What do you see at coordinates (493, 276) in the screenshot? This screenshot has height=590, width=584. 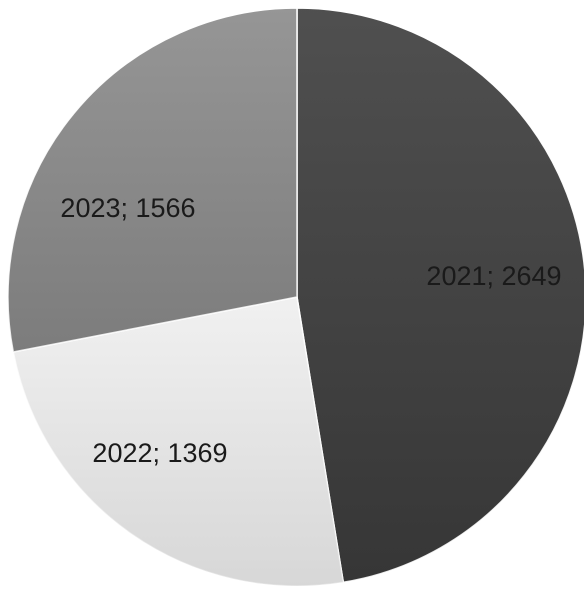 I see `slice-label-2021: 2021; 2649` at bounding box center [493, 276].